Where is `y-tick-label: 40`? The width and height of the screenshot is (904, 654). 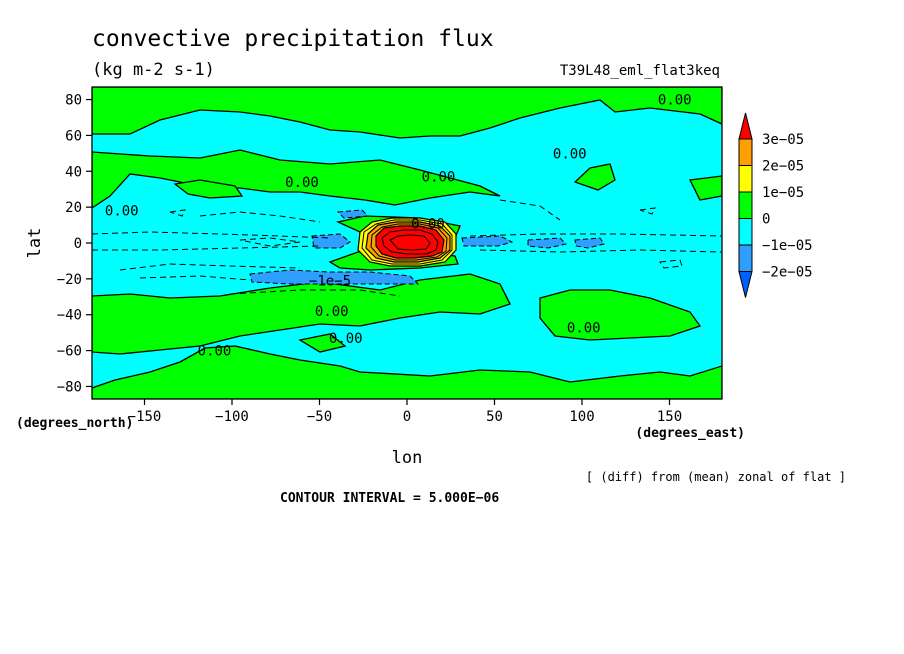
y-tick-label: 40 is located at coordinates (73, 172).